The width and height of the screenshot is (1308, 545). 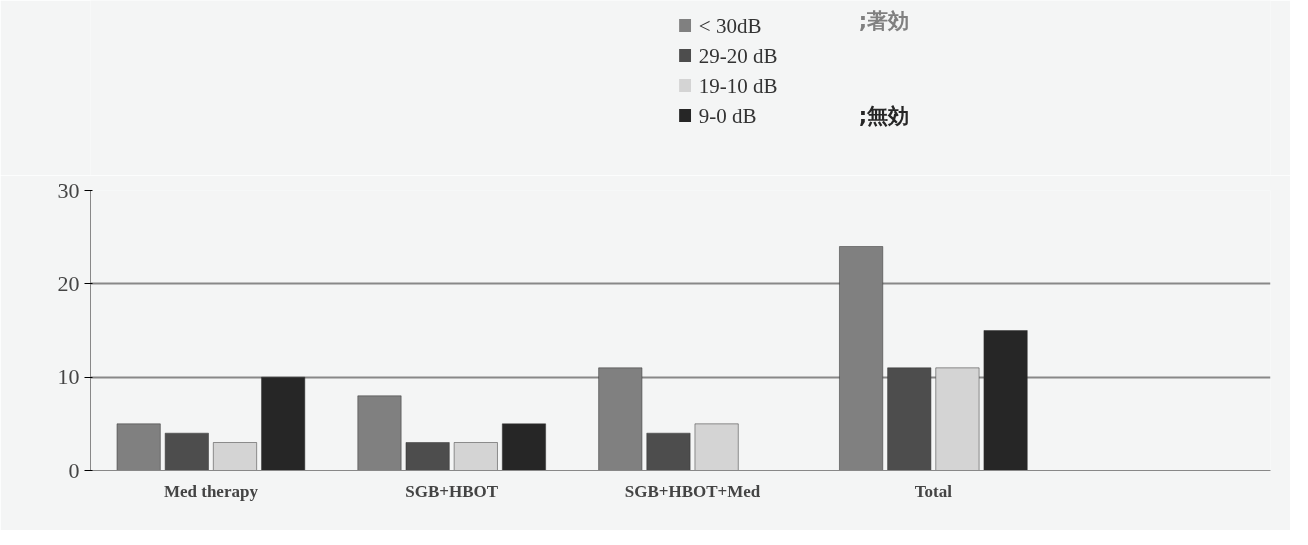 What do you see at coordinates (730, 25) in the screenshot?
I see `legend-label: < 30dB` at bounding box center [730, 25].